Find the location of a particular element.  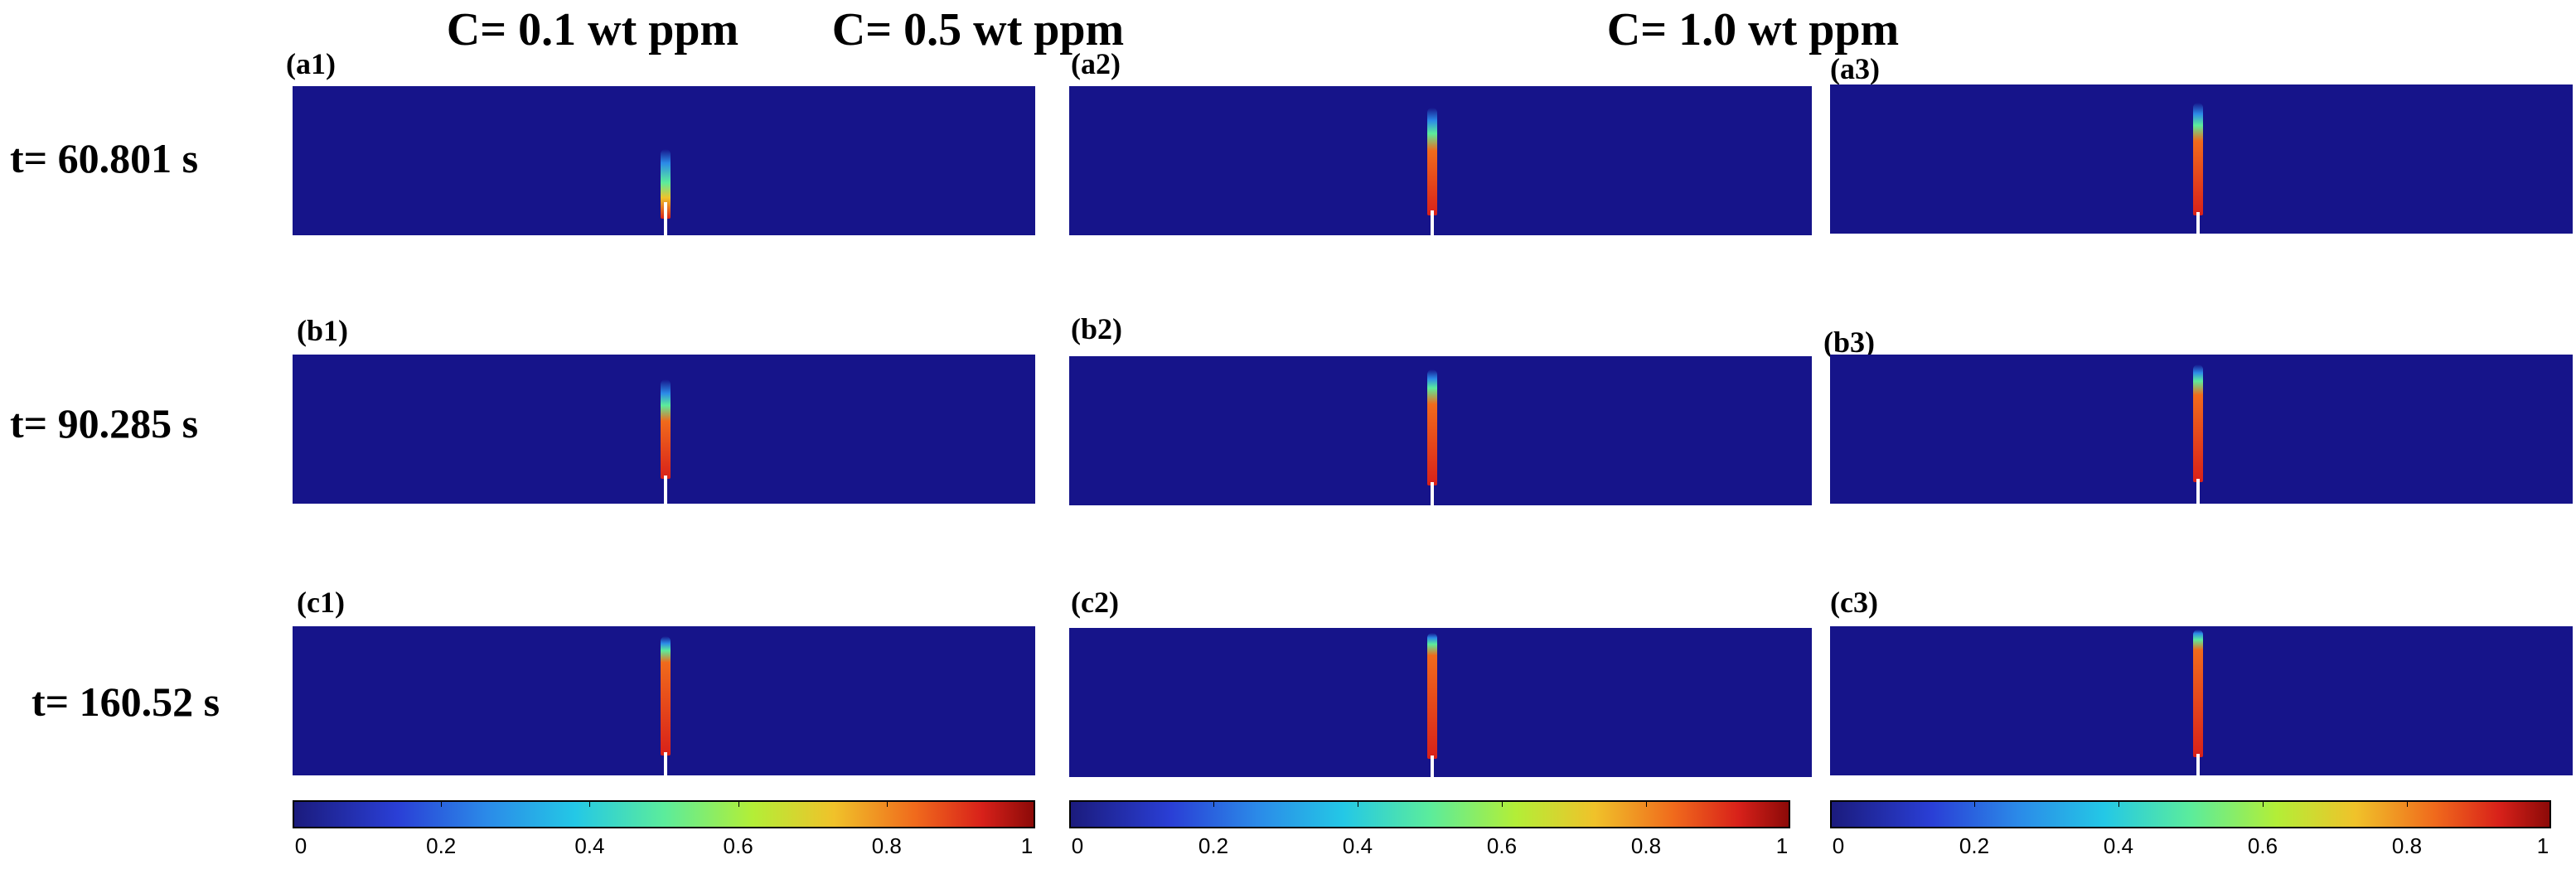

contour-panel-b3 is located at coordinates (2201, 429).